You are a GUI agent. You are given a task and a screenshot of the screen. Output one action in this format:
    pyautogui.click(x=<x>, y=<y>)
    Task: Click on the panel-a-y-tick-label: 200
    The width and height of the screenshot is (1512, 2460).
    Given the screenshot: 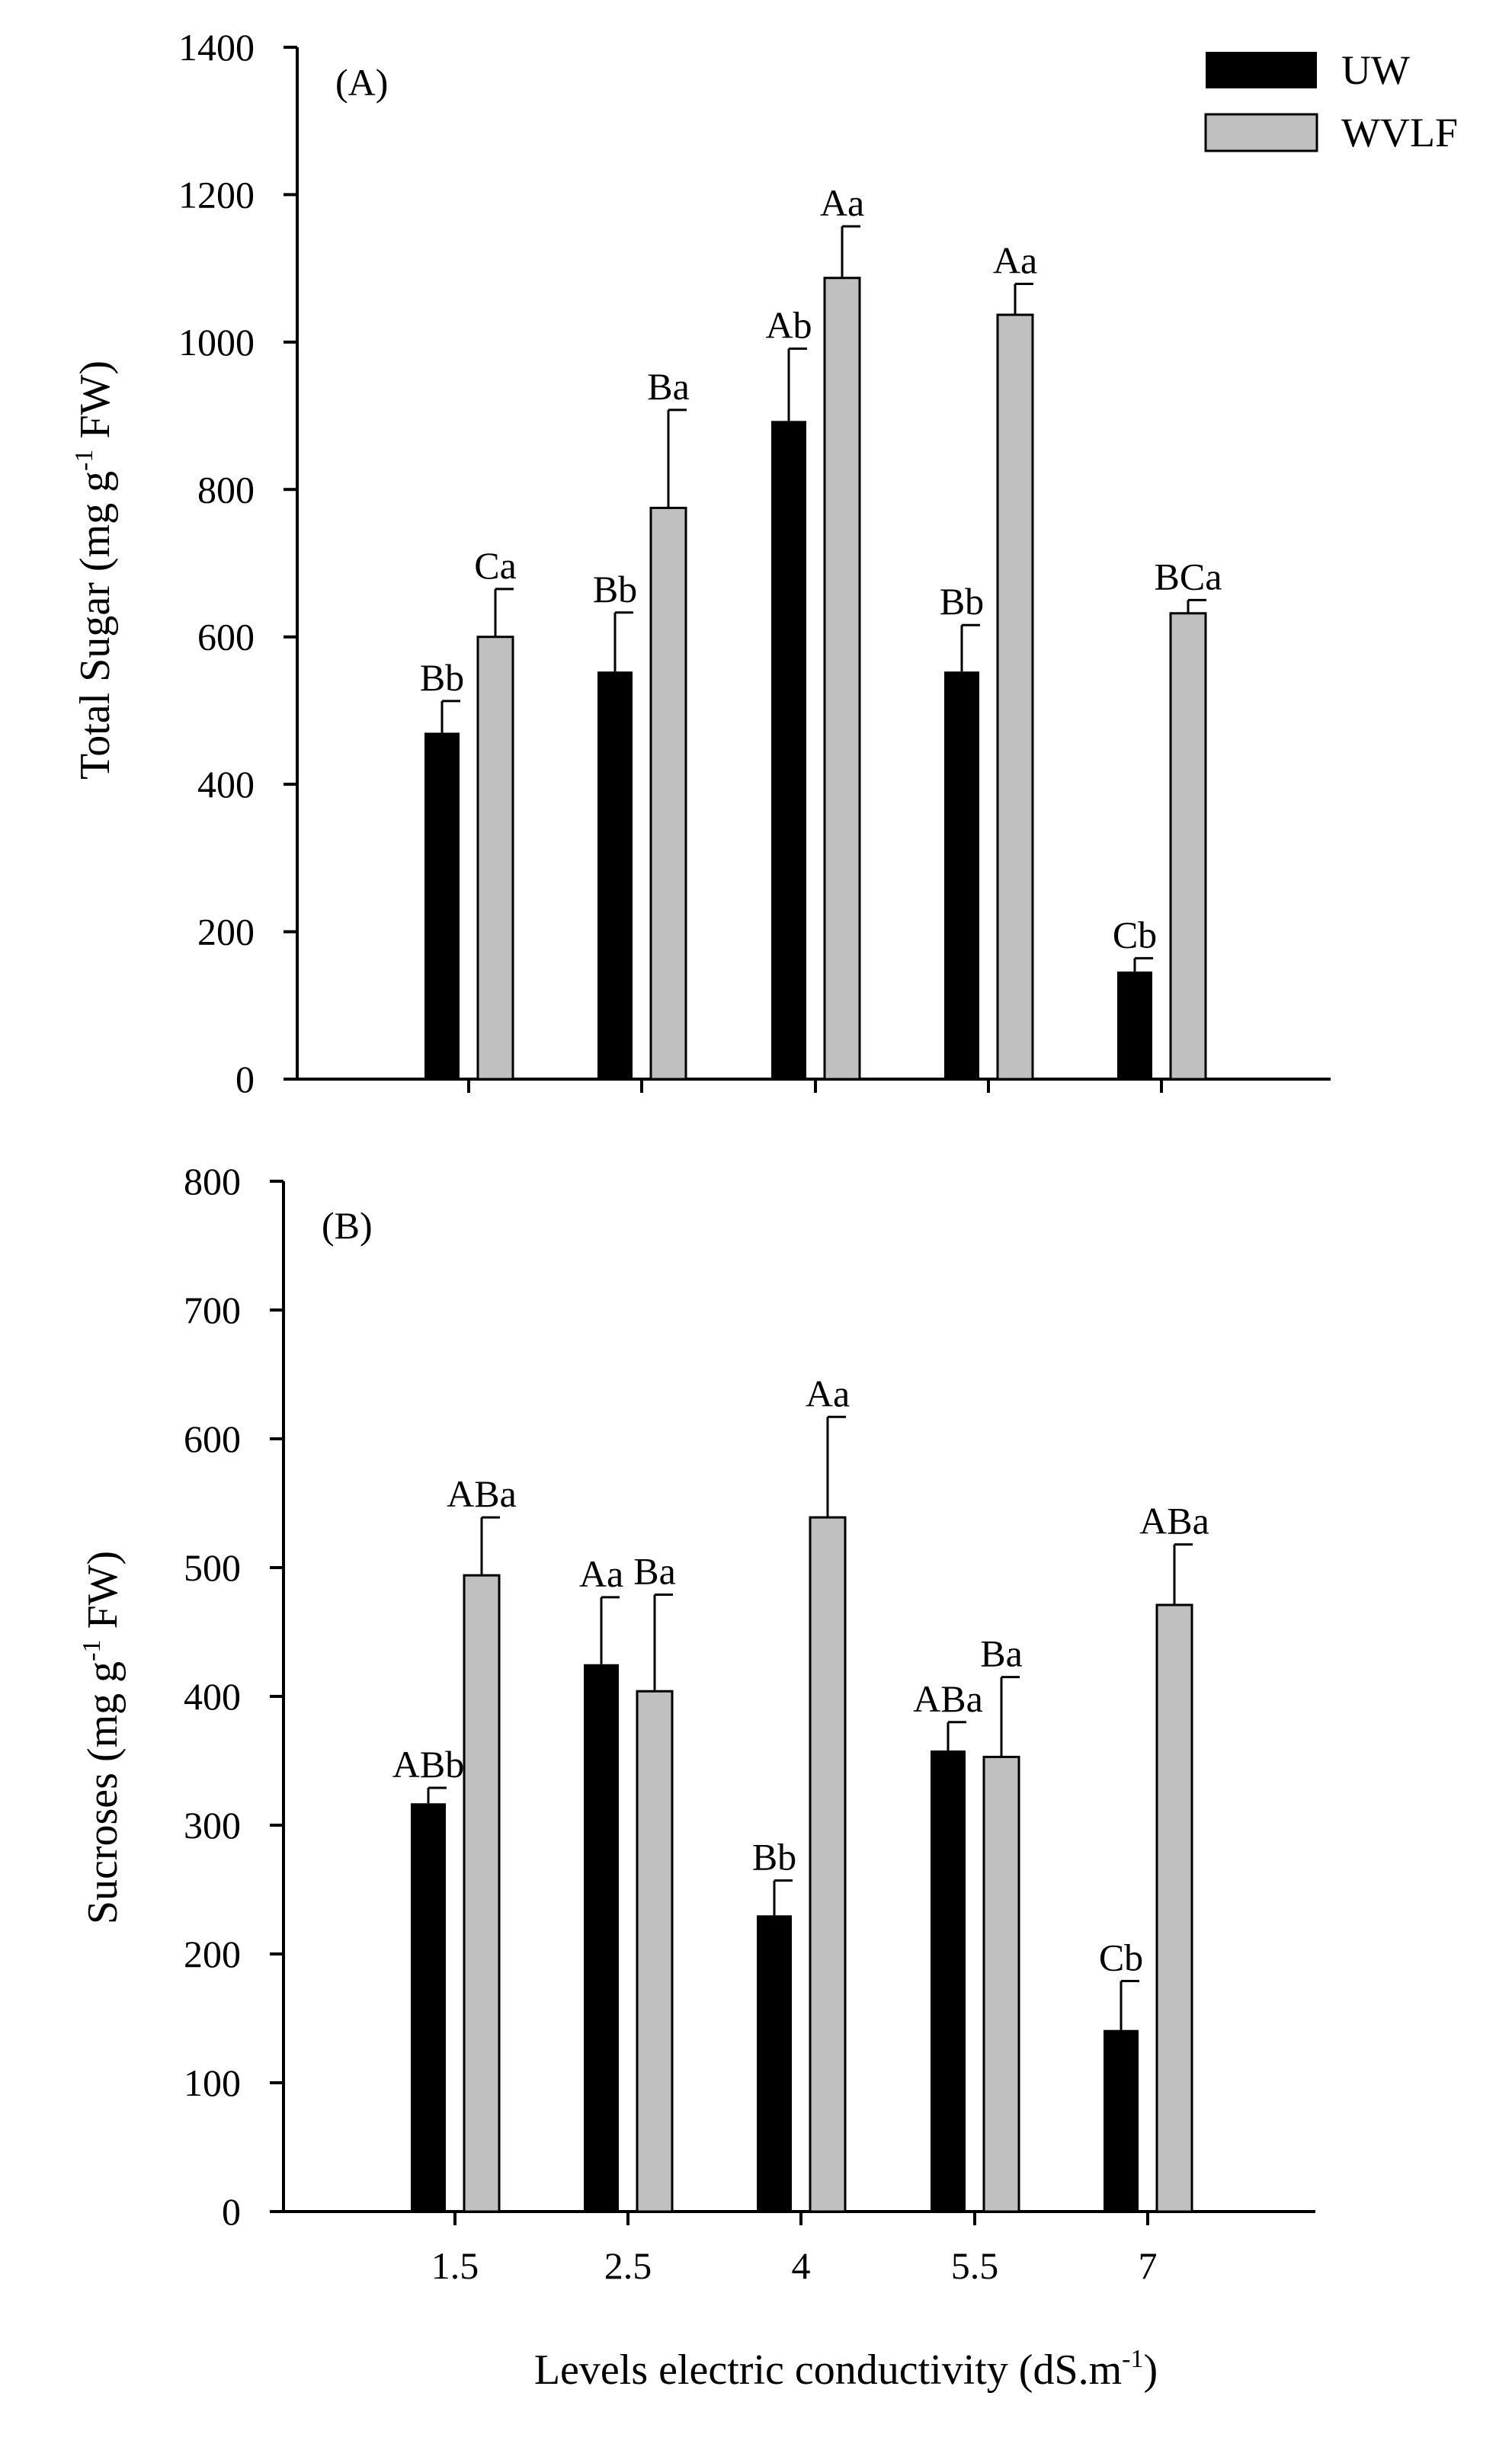 What is the action you would take?
    pyautogui.click(x=226, y=932)
    